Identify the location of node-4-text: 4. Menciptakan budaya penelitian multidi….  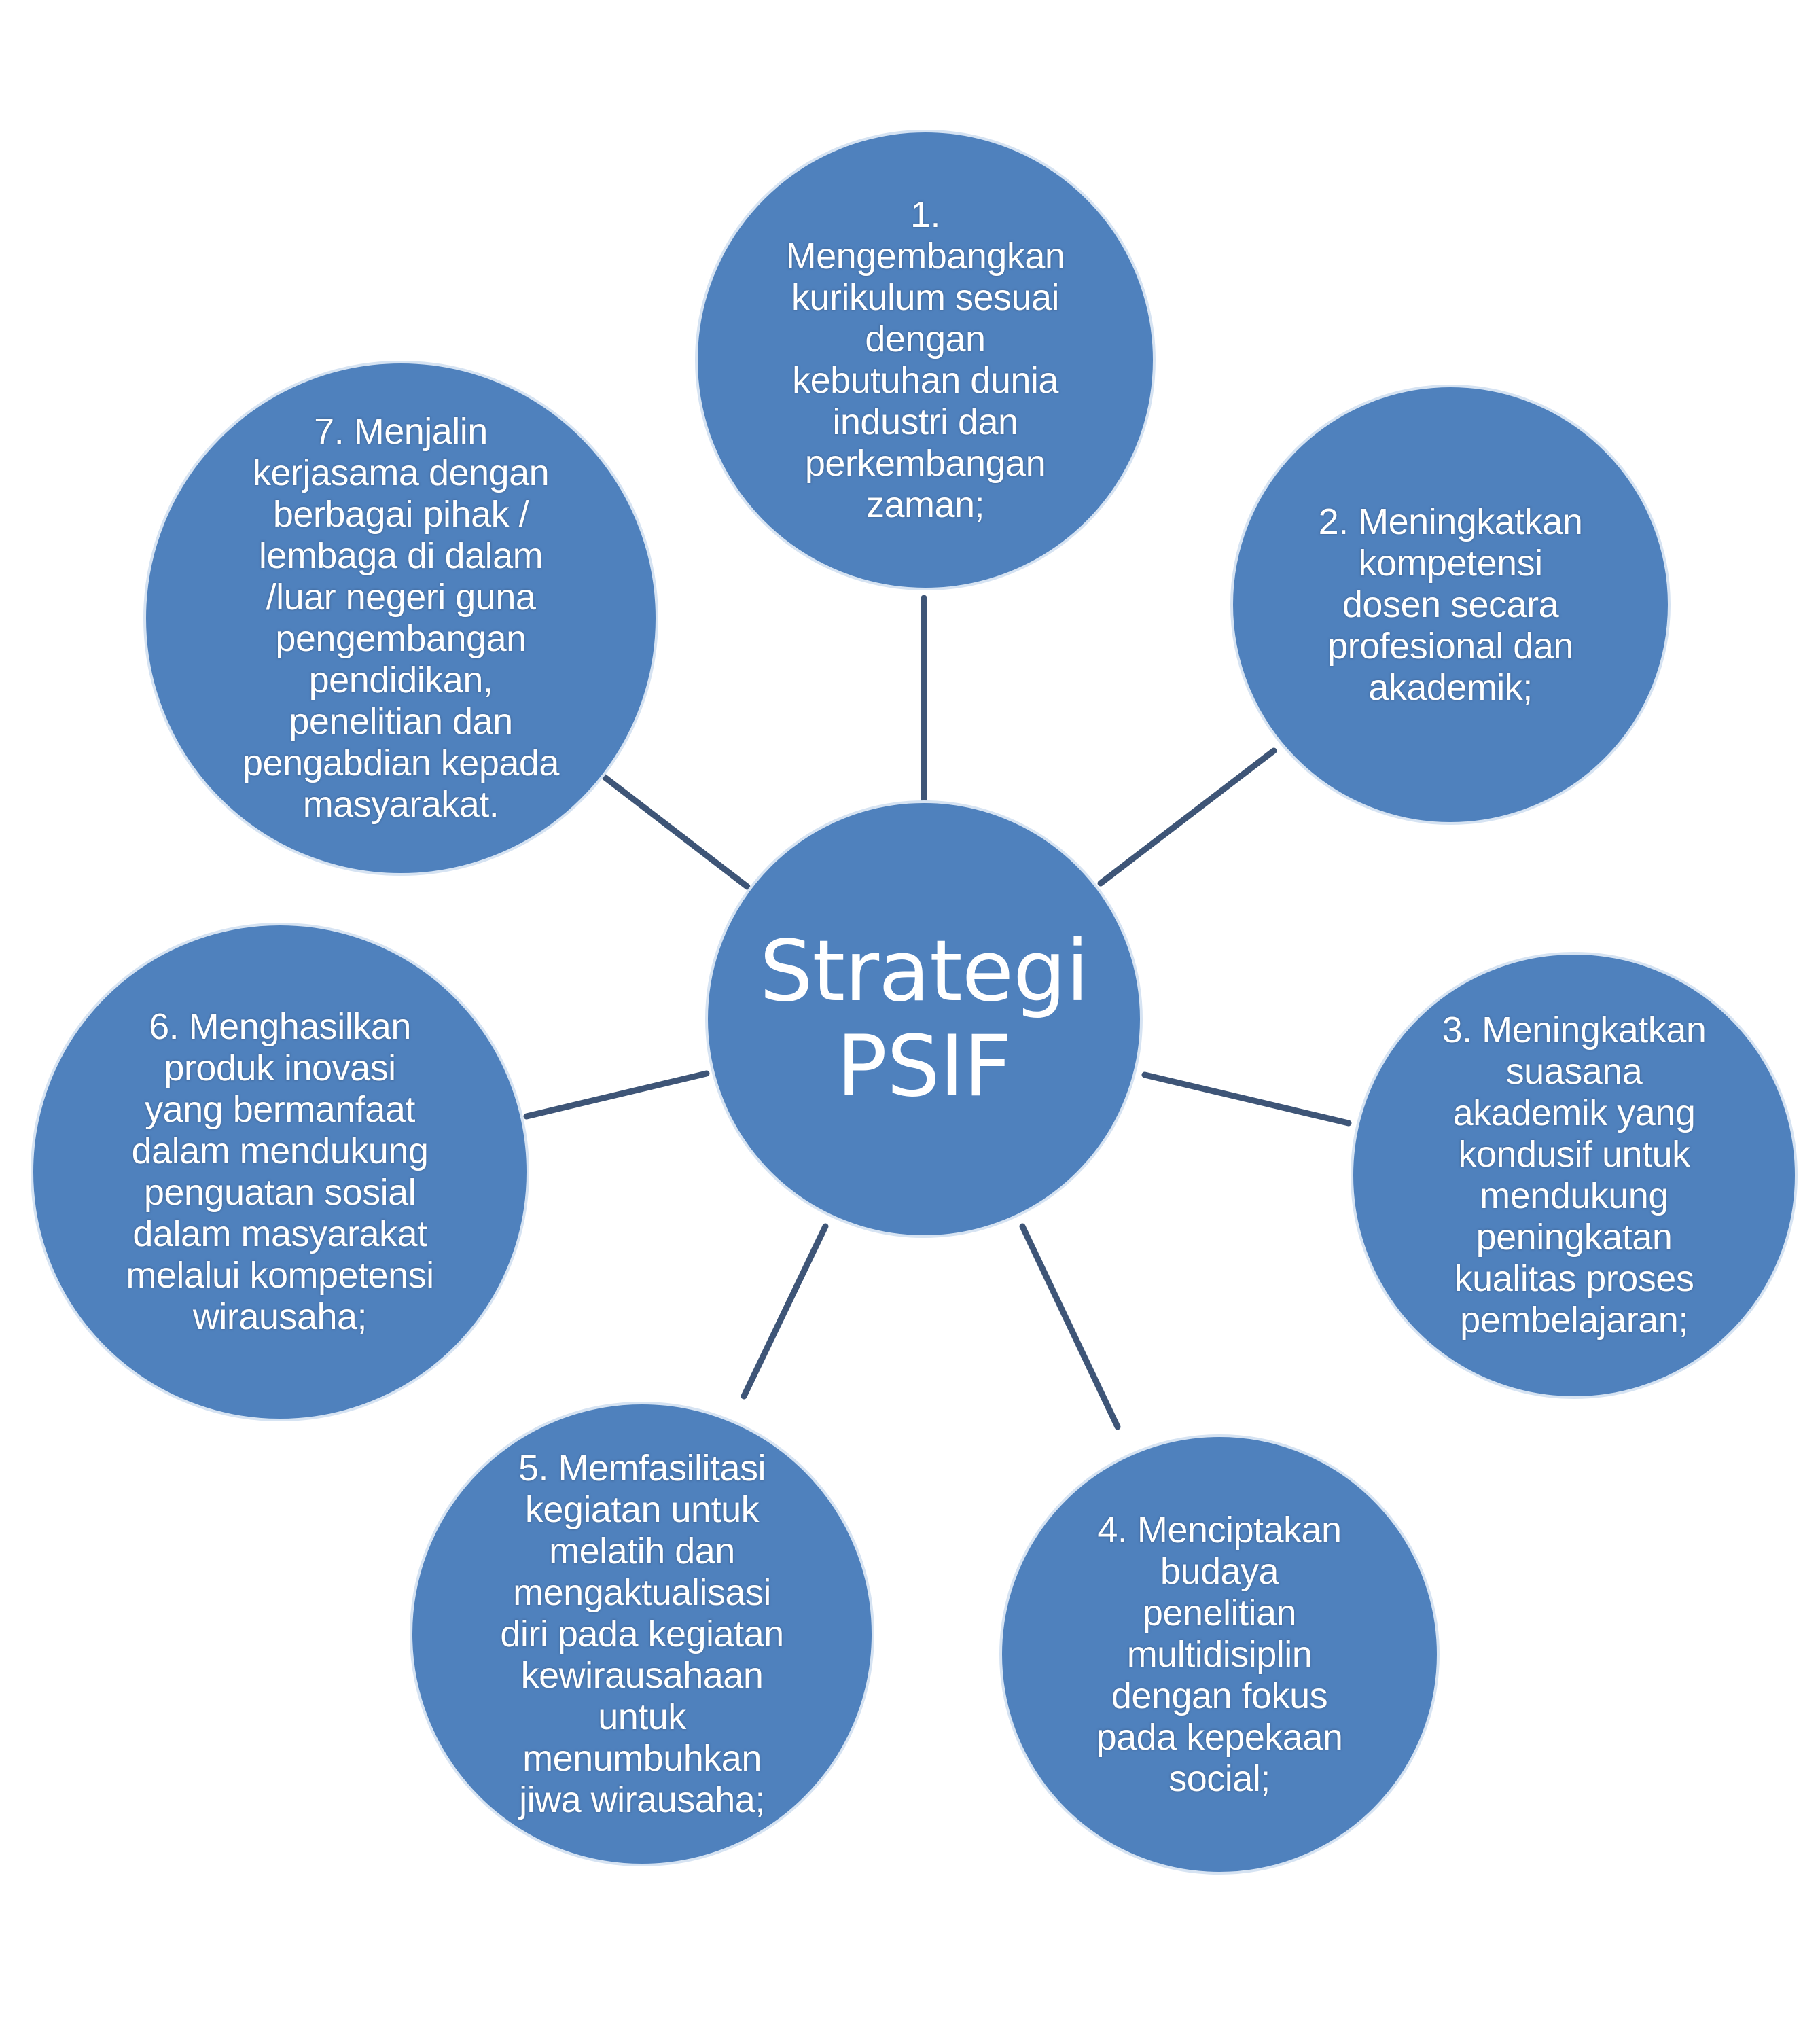
(1219, 1654).